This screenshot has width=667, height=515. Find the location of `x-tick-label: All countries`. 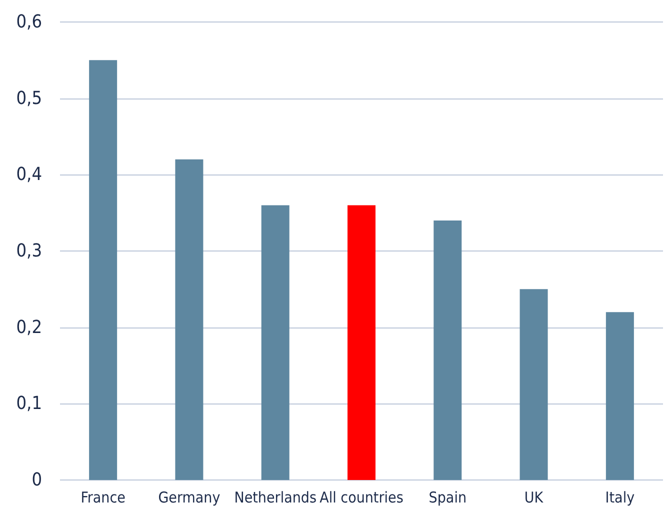

x-tick-label: All countries is located at coordinates (362, 497).